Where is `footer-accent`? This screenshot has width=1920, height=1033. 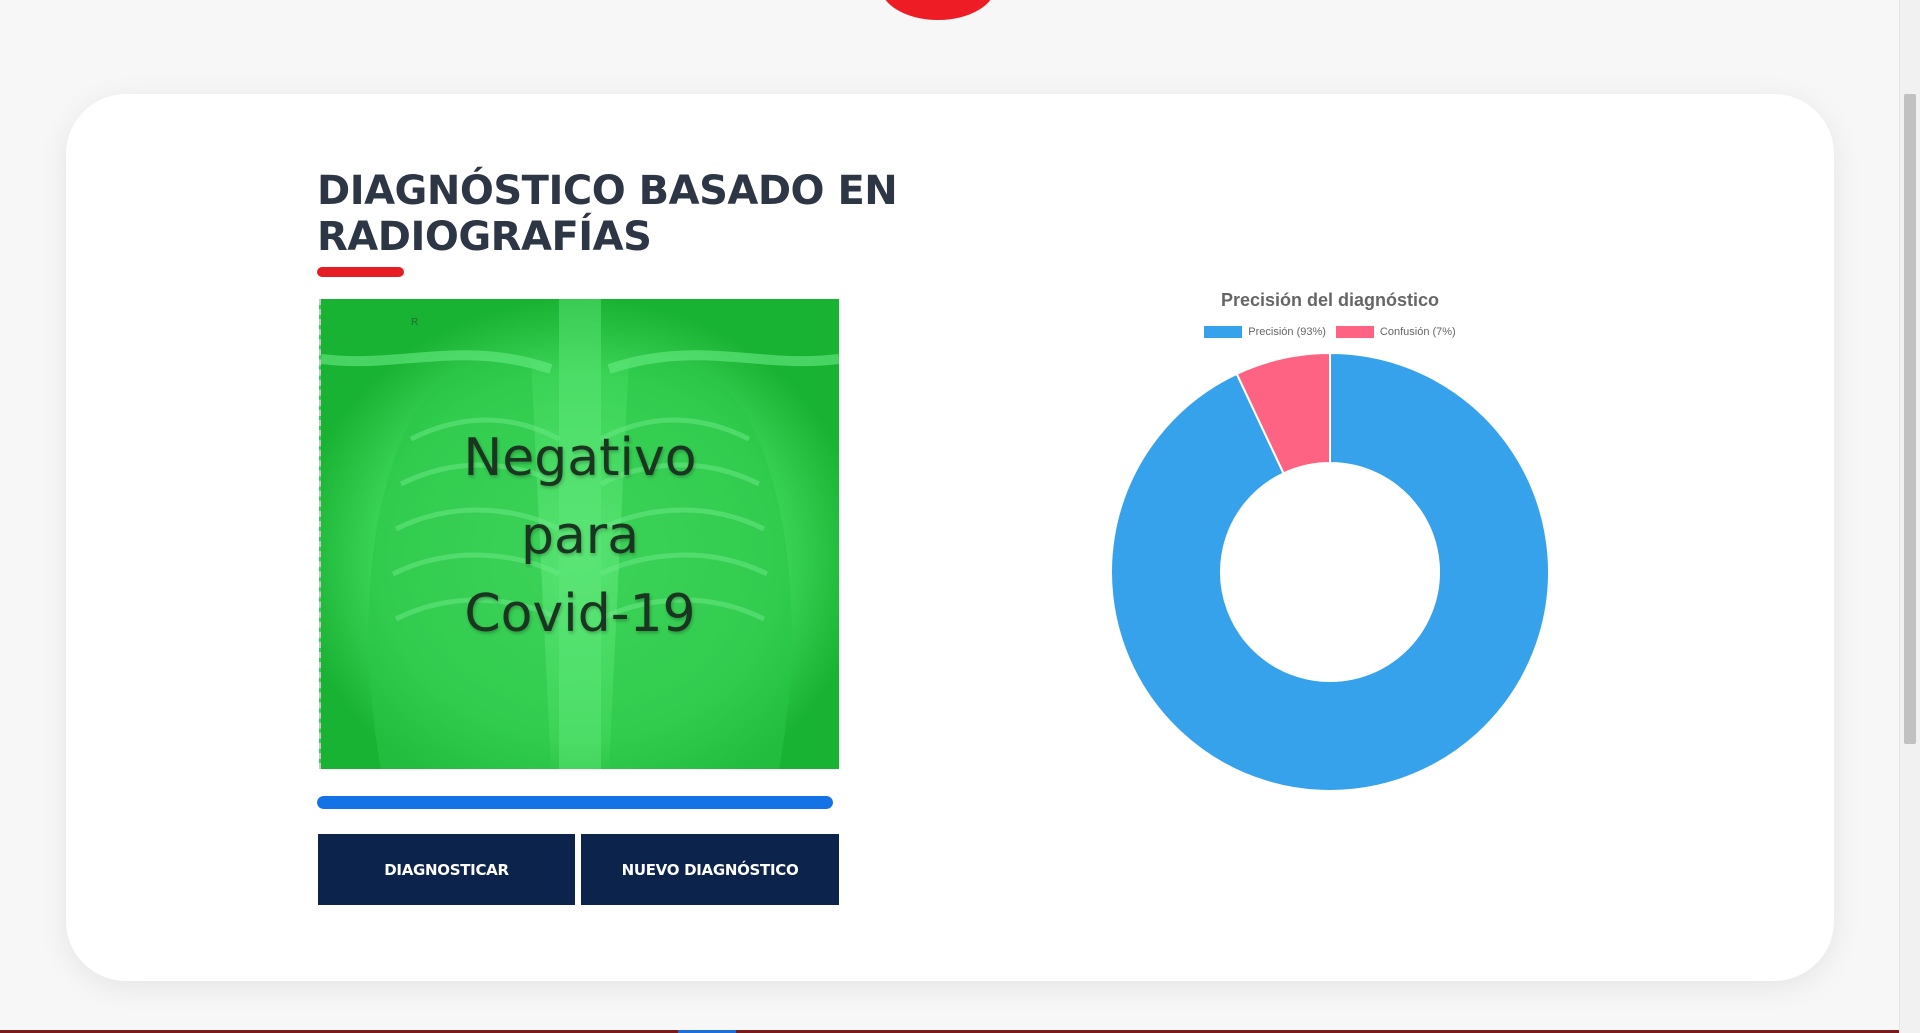
footer-accent is located at coordinates (707, 1031).